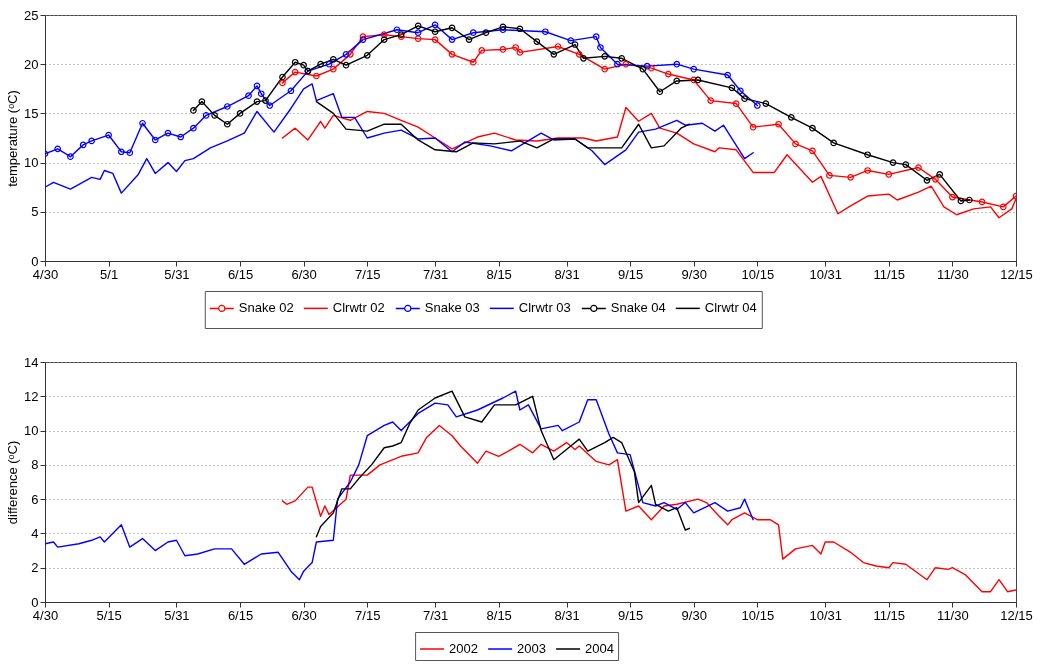 The width and height of the screenshot is (1048, 672). What do you see at coordinates (544, 308) in the screenshot?
I see `legend-label: Clrwtr 03` at bounding box center [544, 308].